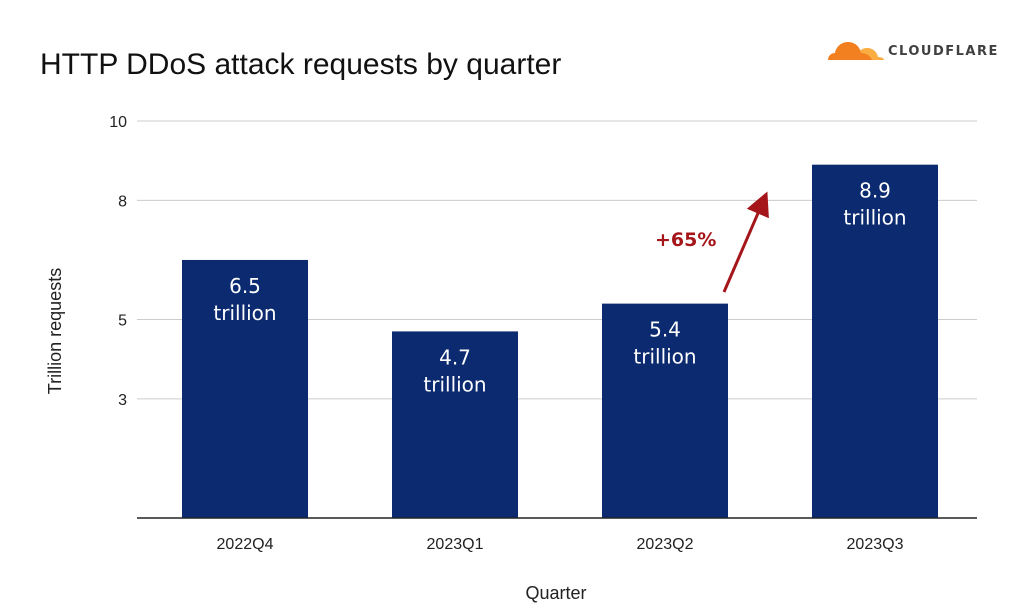 Image resolution: width=1024 pixels, height=616 pixels. Describe the element at coordinates (122, 321) in the screenshot. I see `y-tick-label: 5` at that location.